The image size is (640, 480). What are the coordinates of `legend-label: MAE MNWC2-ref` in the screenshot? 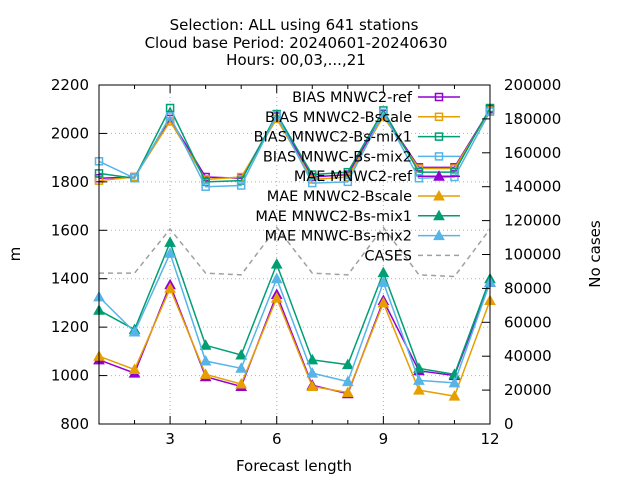 It's located at (353, 177).